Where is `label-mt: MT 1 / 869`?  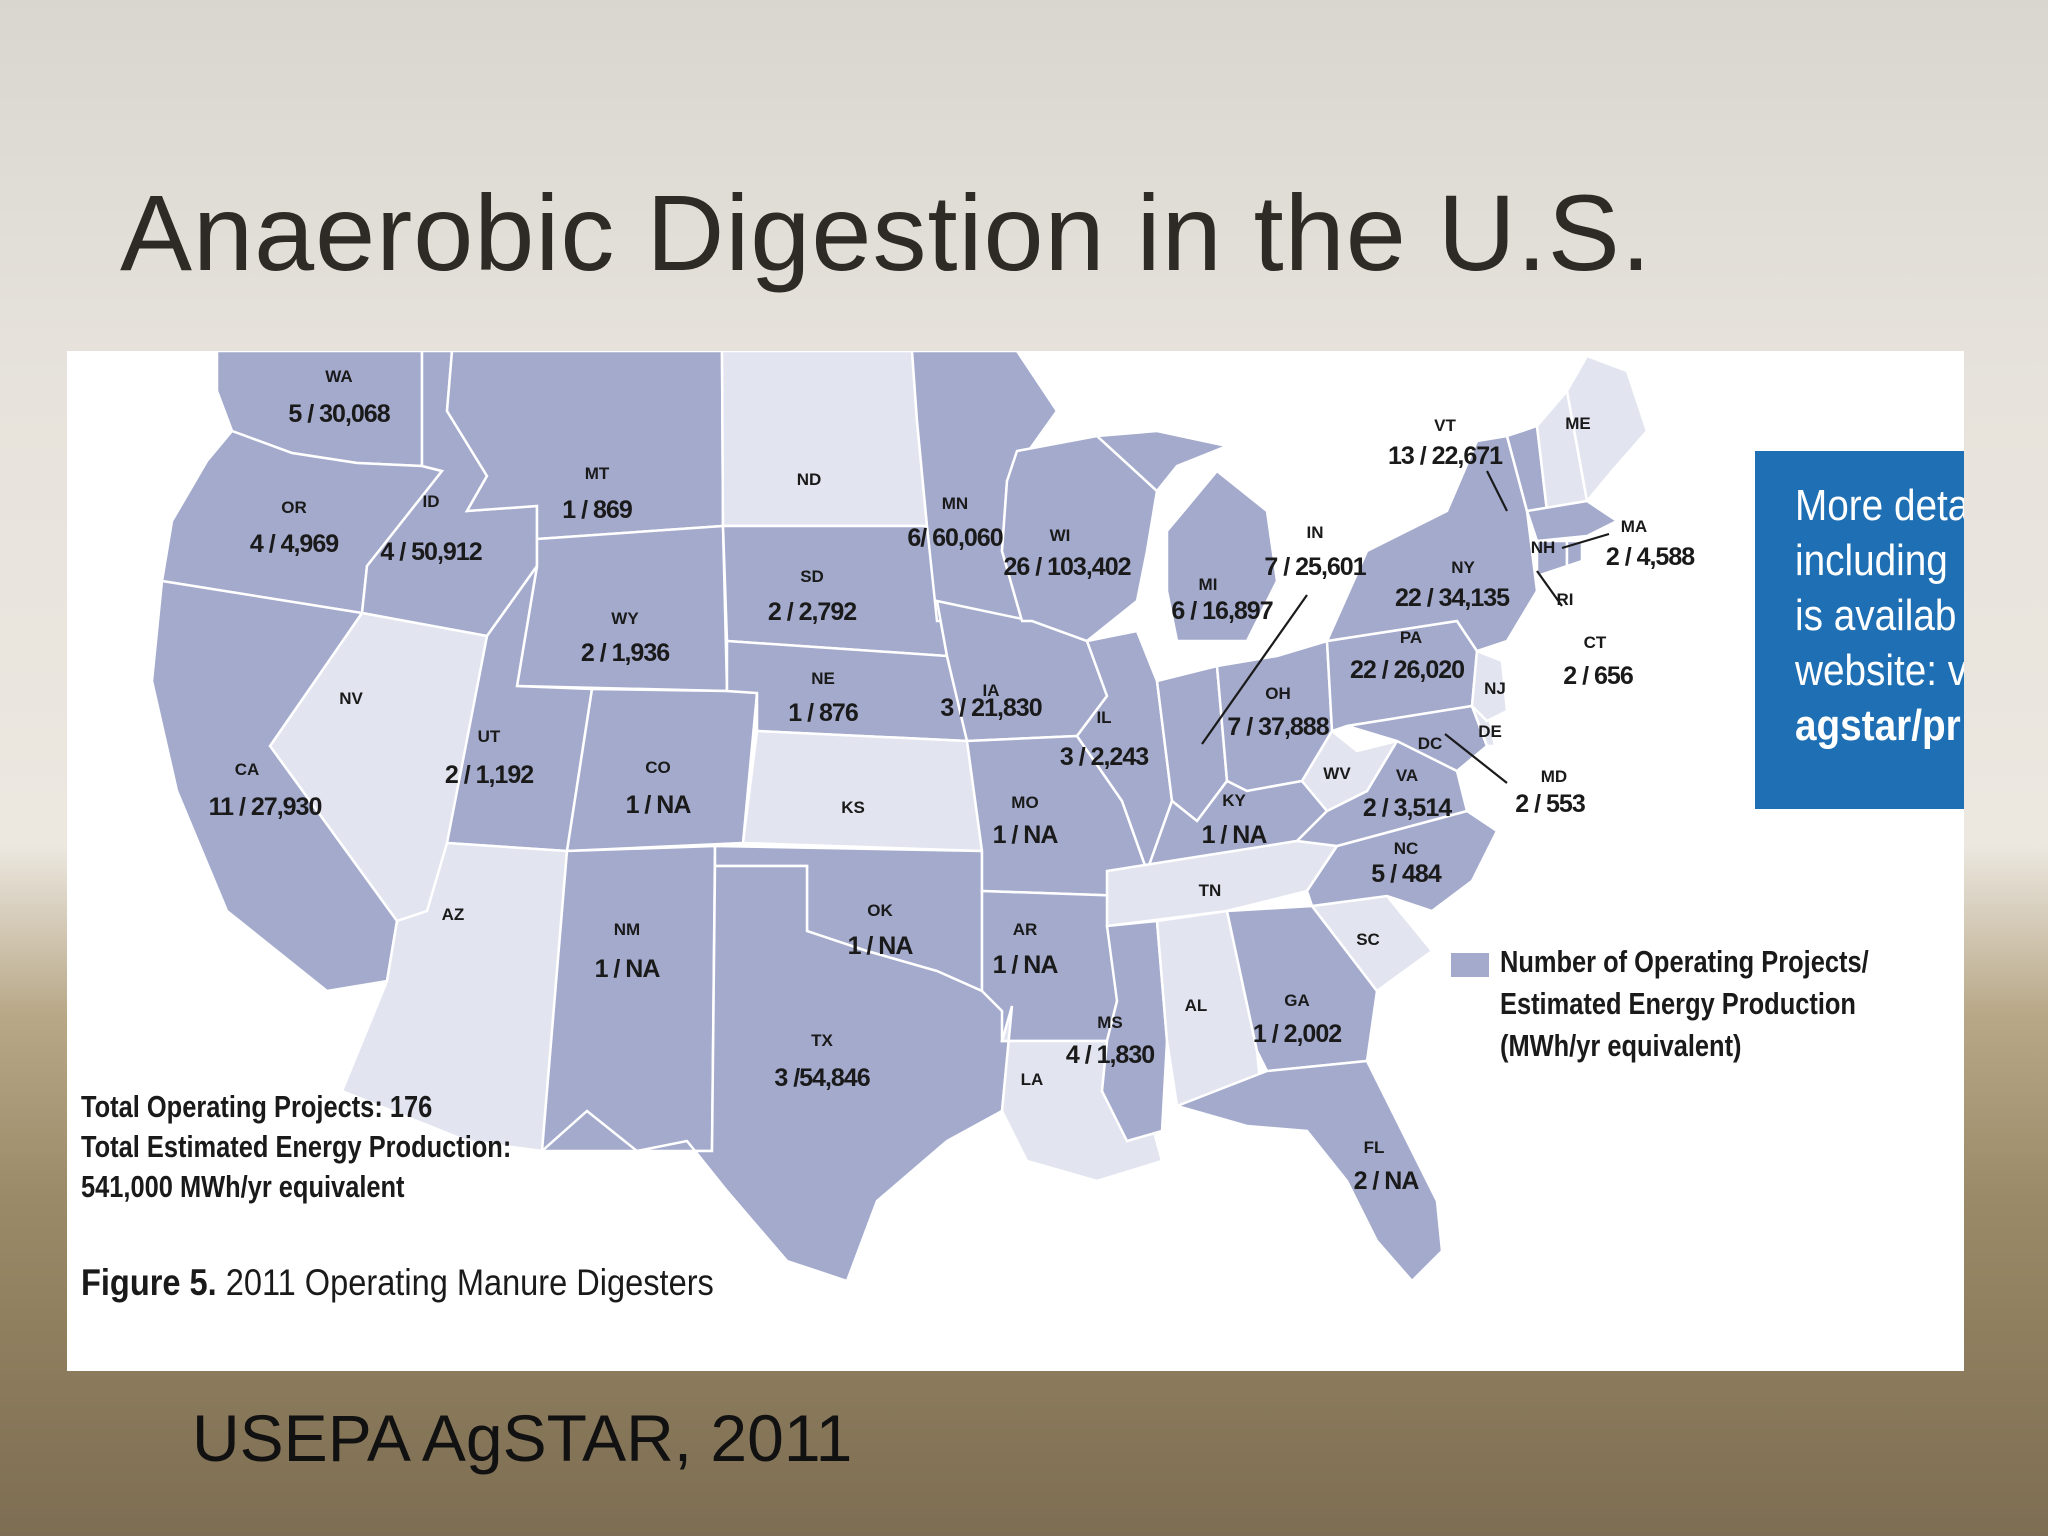 label-mt: MT 1 / 869 is located at coordinates (597, 494).